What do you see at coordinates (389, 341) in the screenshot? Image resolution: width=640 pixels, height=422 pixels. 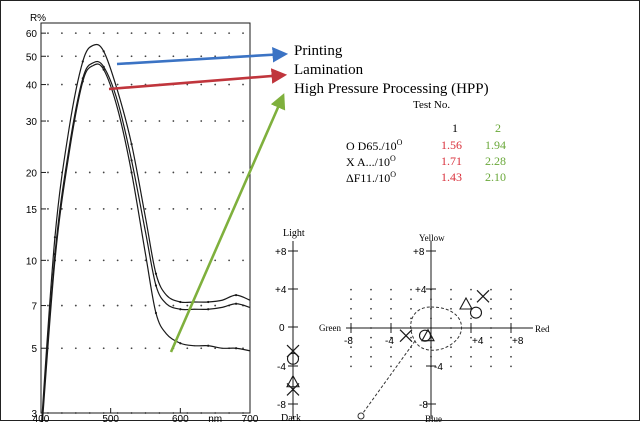 I see `a-tick-m4: -4` at bounding box center [389, 341].